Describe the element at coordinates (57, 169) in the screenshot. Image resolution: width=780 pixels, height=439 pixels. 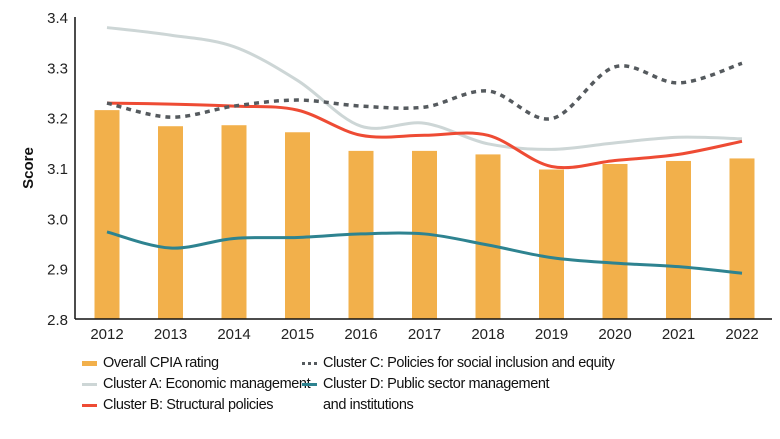
I see `y-tick-label: 3.1` at that location.